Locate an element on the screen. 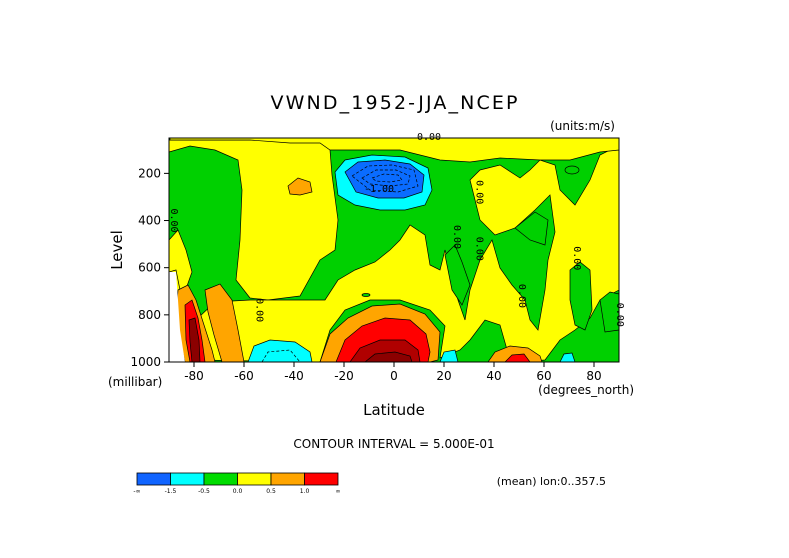 This screenshot has height=558, width=789. colorbar-label: -0.5 is located at coordinates (204, 491).